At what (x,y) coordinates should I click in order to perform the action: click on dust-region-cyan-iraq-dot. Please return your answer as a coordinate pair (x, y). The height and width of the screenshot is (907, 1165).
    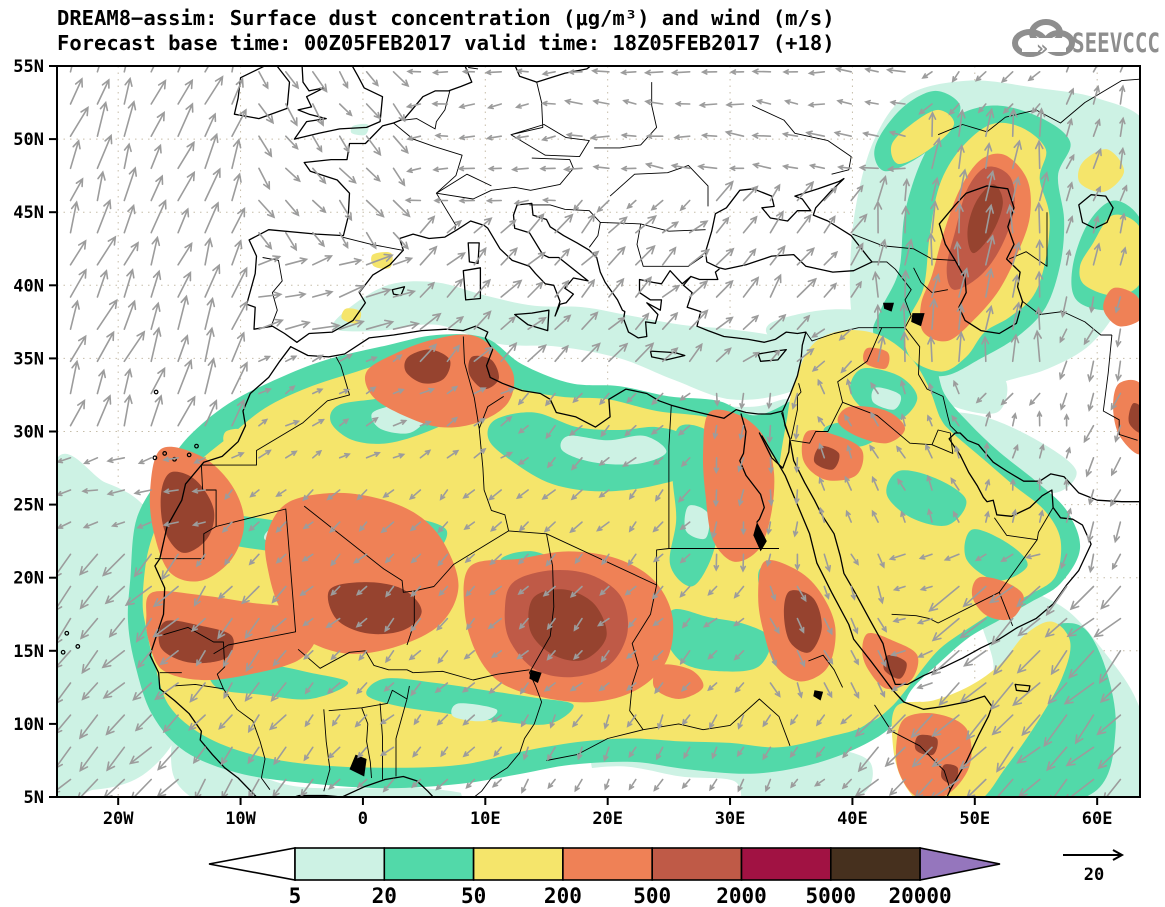
    Looking at the image, I should click on (886, 398).